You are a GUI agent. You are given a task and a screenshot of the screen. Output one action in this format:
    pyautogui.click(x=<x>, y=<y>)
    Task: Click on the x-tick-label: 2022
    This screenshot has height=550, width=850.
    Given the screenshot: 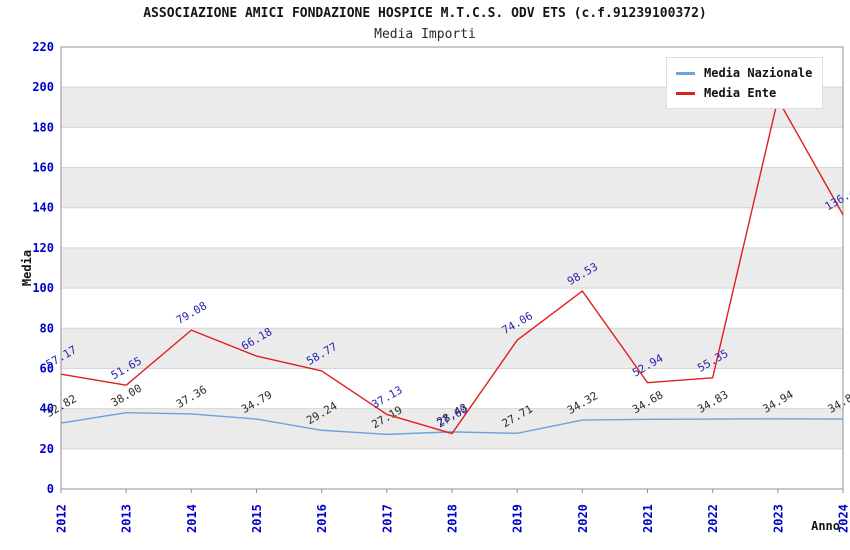 What is the action you would take?
    pyautogui.click(x=713, y=518)
    